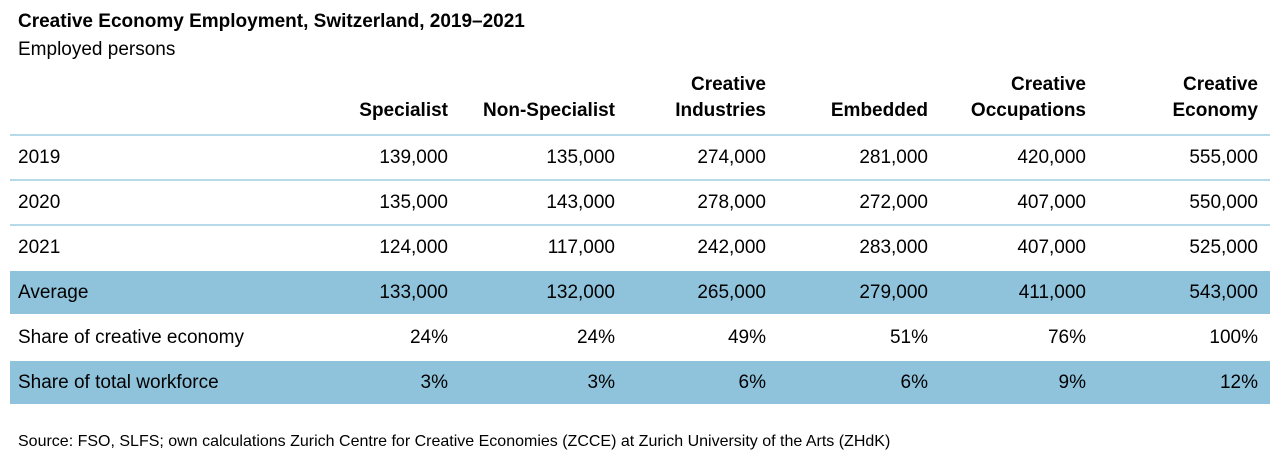 The image size is (1280, 465). I want to click on corner-cell, so click(175, 104).